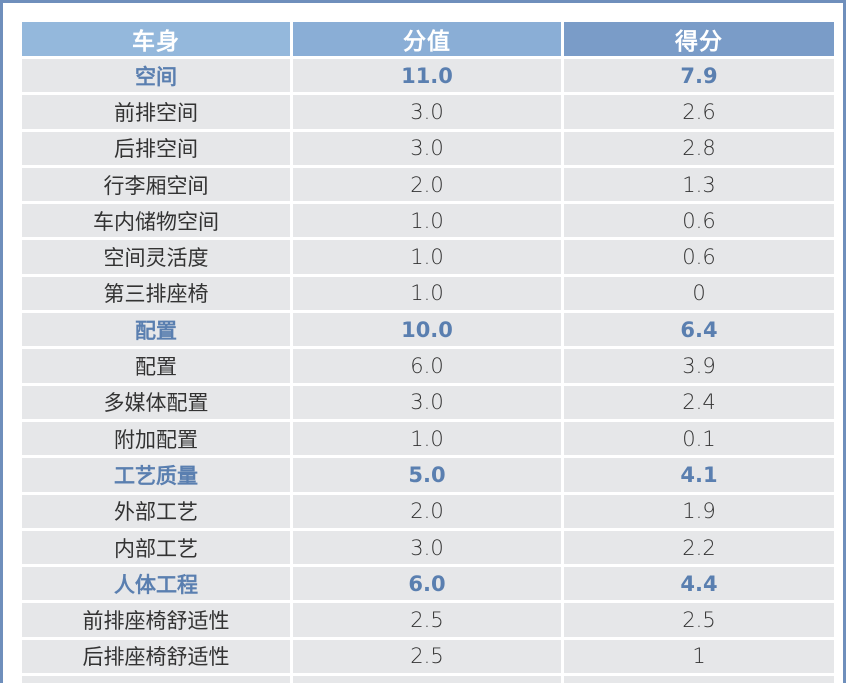  I want to click on cell-score: 0.1, so click(699, 438).